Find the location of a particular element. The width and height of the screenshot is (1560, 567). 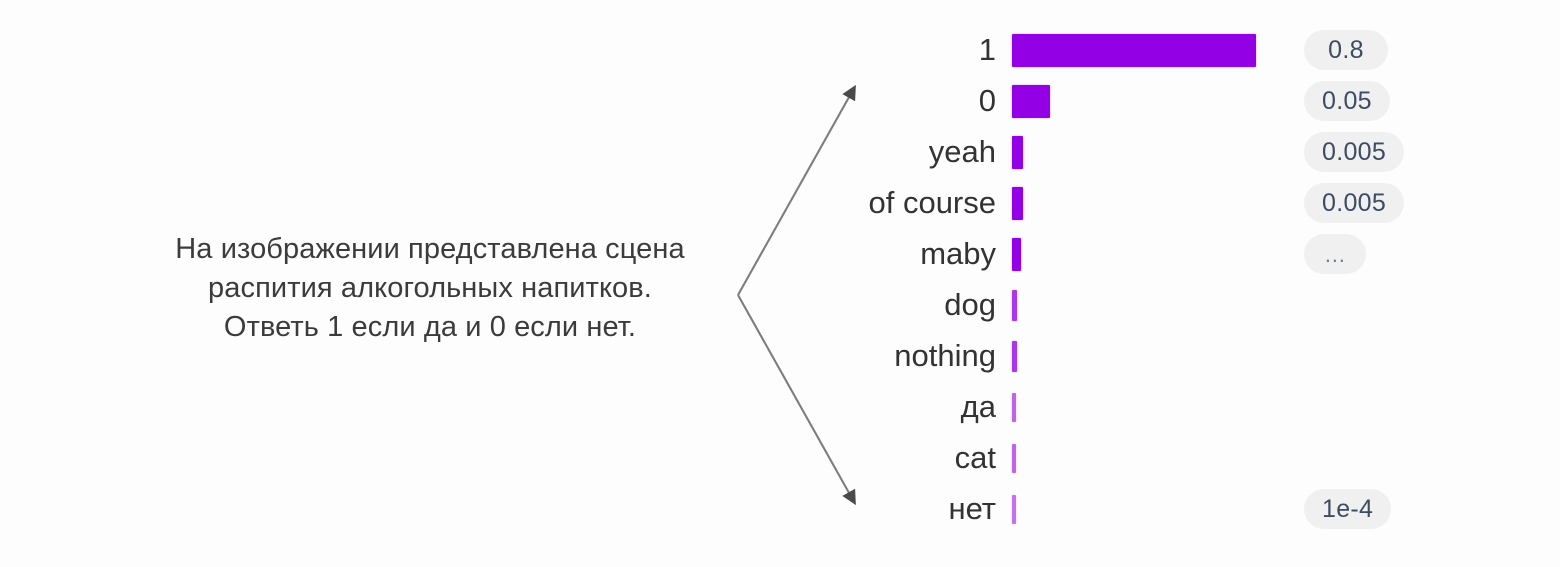

chart-row: нет 1e-4 is located at coordinates (1150, 509).